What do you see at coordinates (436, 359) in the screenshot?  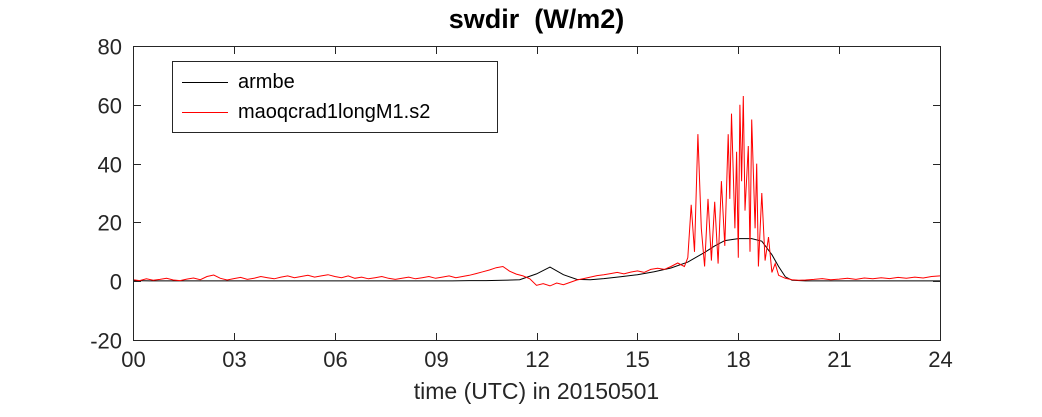 I see `x-tick-label: 09` at bounding box center [436, 359].